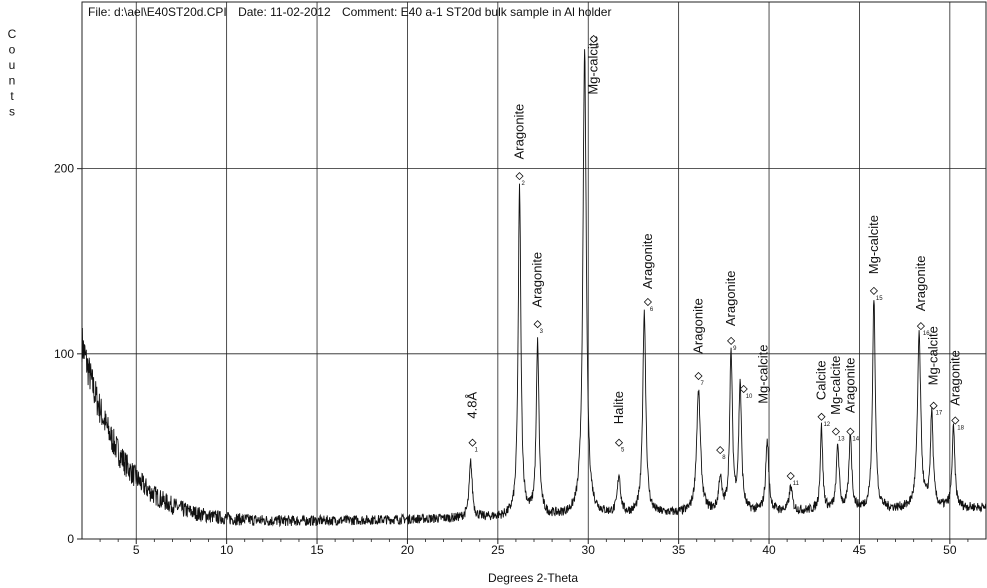 The height and width of the screenshot is (588, 987). What do you see at coordinates (703, 384) in the screenshot?
I see `peak-number: 7` at bounding box center [703, 384].